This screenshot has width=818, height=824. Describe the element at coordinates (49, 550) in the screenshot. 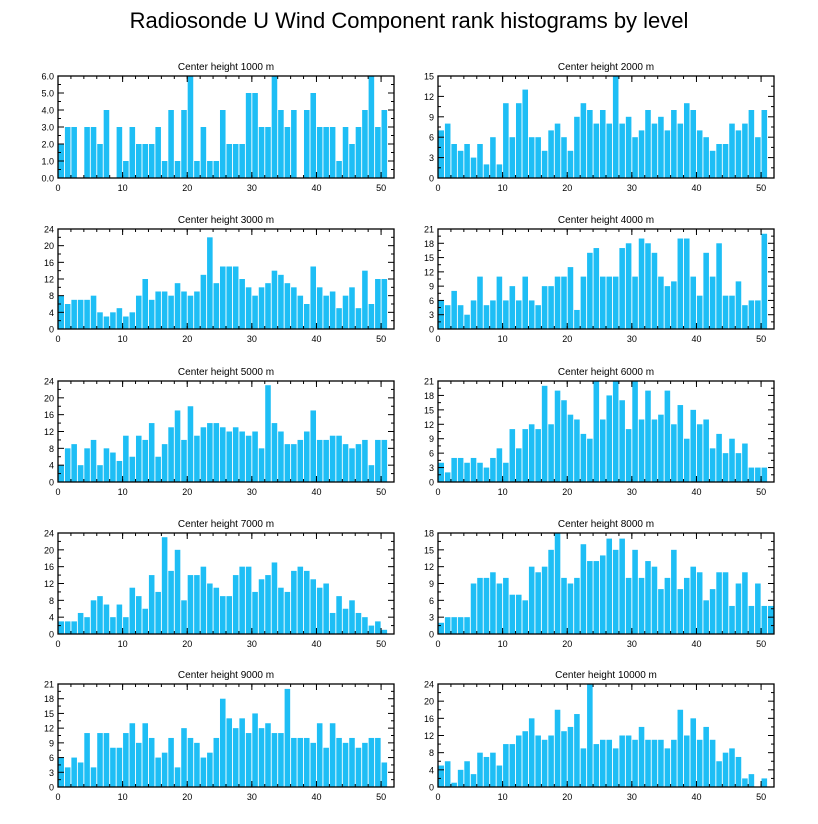

I see `y-tick-label: 20` at that location.